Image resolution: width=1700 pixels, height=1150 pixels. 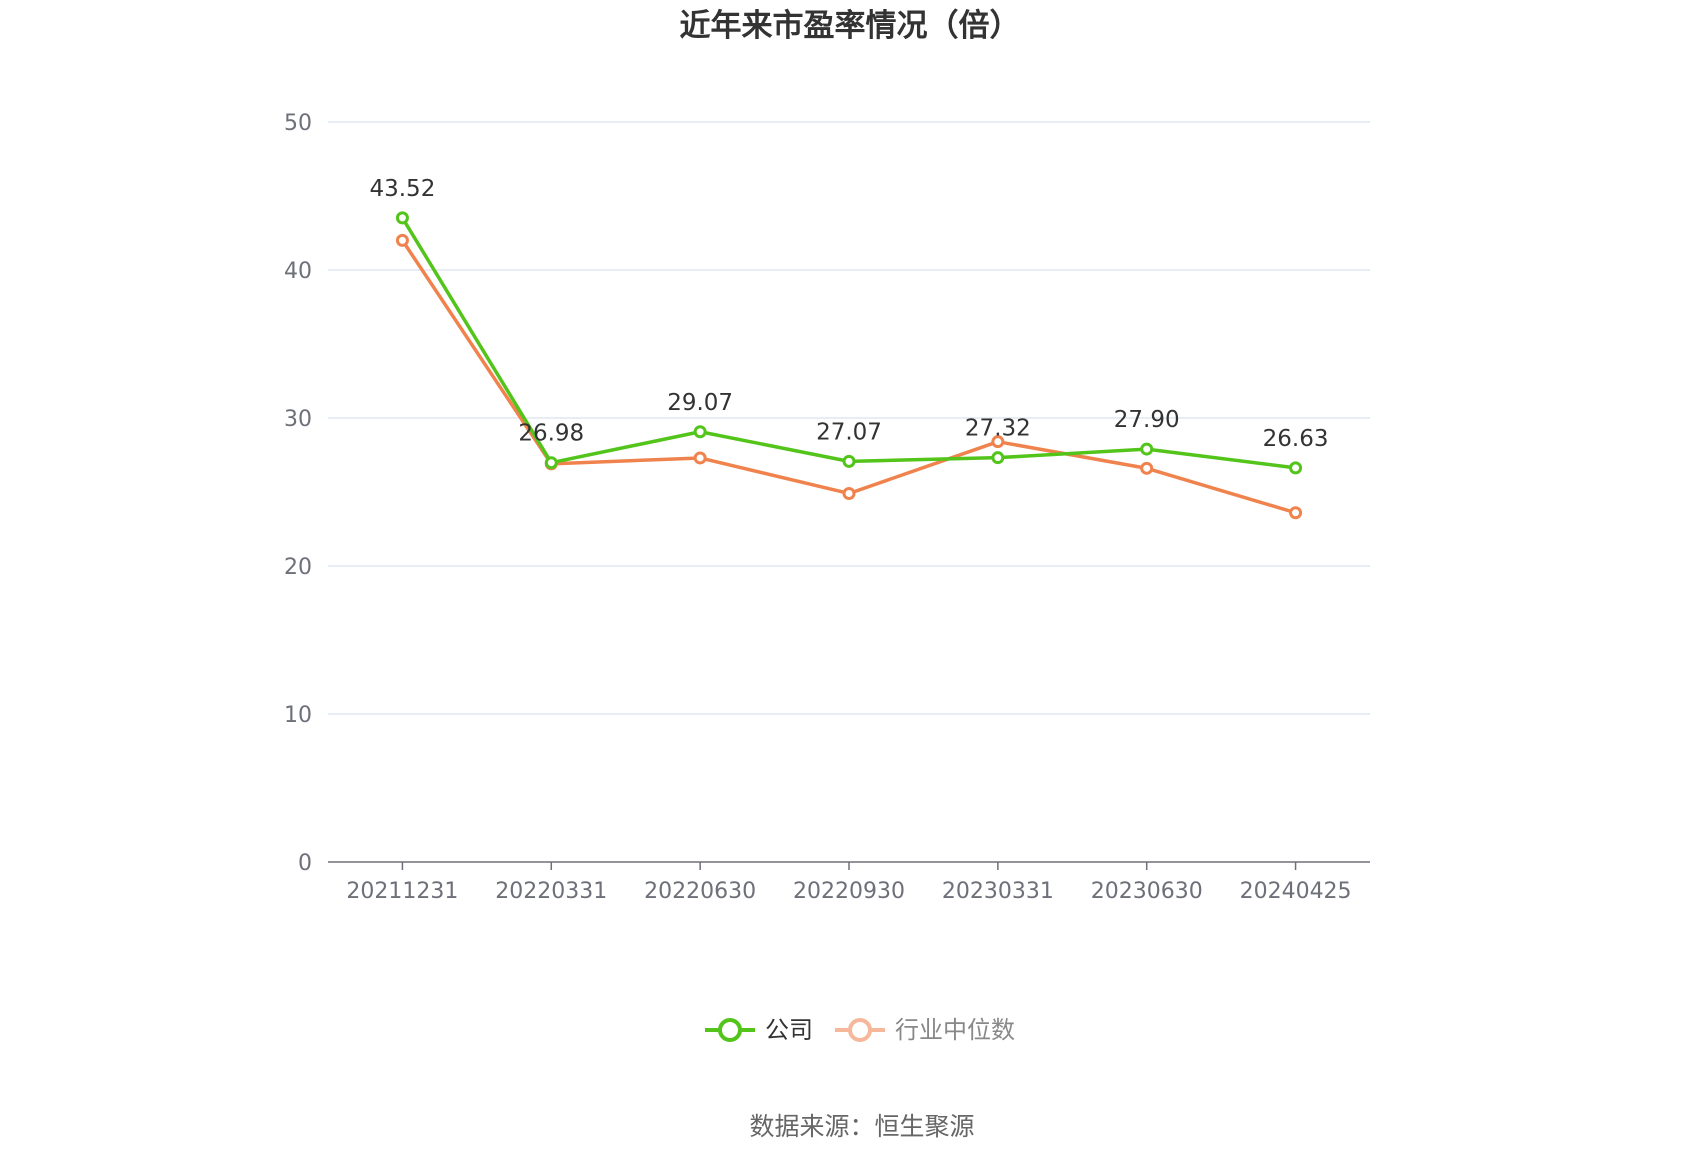 I want to click on x-tick-label: 20211231, so click(x=402, y=891).